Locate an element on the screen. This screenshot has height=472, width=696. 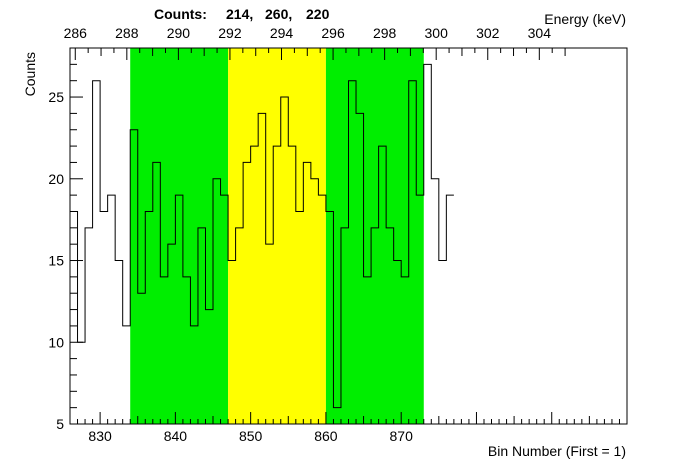
x-bottom-tick-label: 850 is located at coordinates (251, 436).